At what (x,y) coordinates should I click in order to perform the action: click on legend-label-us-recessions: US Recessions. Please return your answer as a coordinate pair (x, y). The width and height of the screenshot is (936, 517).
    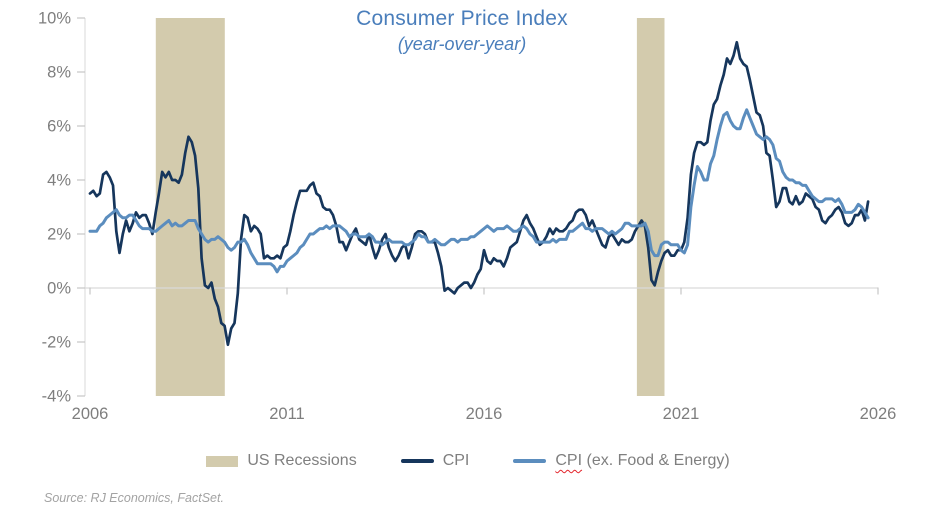
    Looking at the image, I should click on (302, 460).